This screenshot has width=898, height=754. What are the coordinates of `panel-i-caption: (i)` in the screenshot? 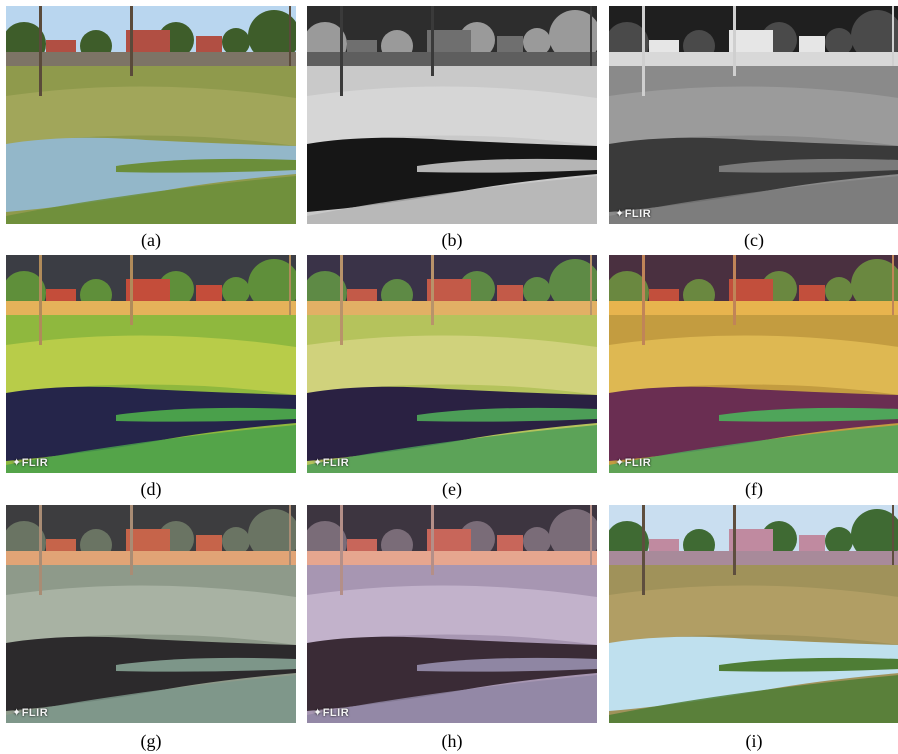 It's located at (754, 741).